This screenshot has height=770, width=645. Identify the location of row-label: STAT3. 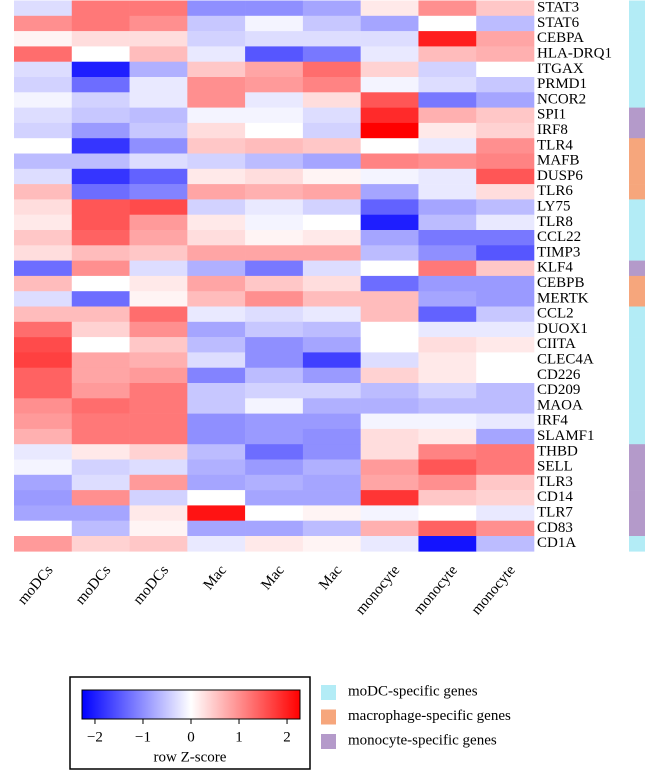
(558, 8).